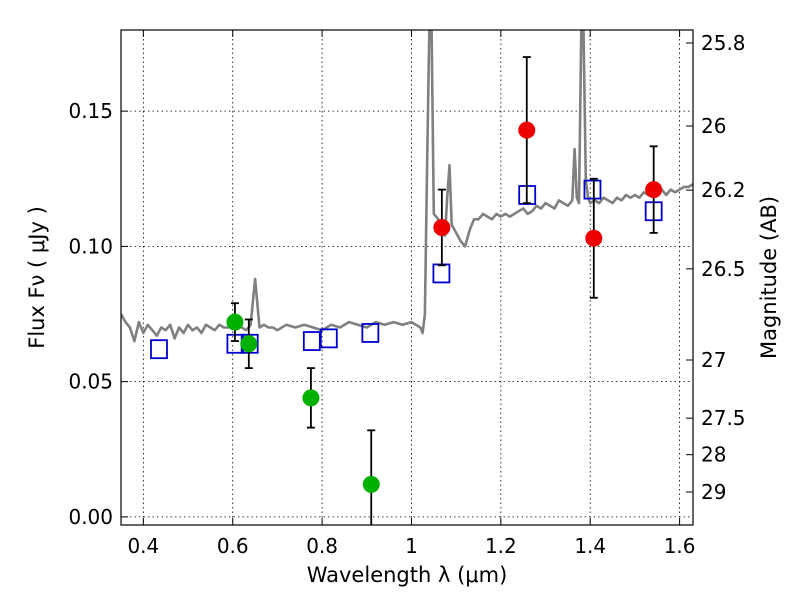 This screenshot has width=800, height=600. Describe the element at coordinates (723, 418) in the screenshot. I see `right-tick-label: 27.5` at that location.